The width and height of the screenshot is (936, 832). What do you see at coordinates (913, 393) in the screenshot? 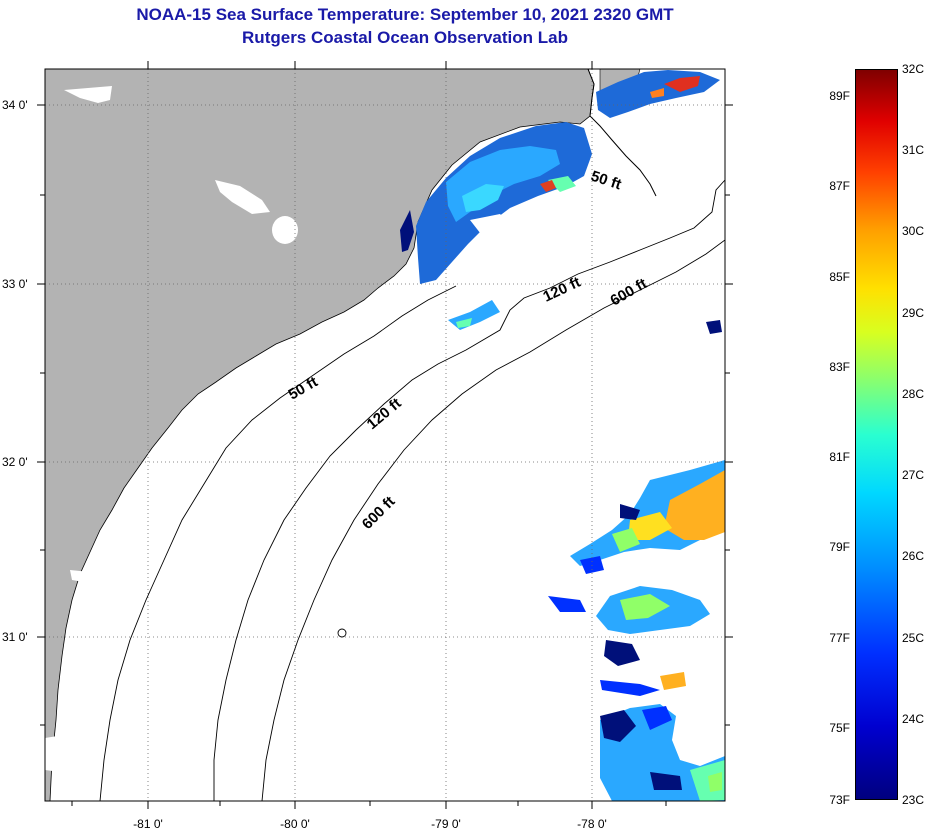
I see `colorbar-c-label: 28C` at bounding box center [913, 393].